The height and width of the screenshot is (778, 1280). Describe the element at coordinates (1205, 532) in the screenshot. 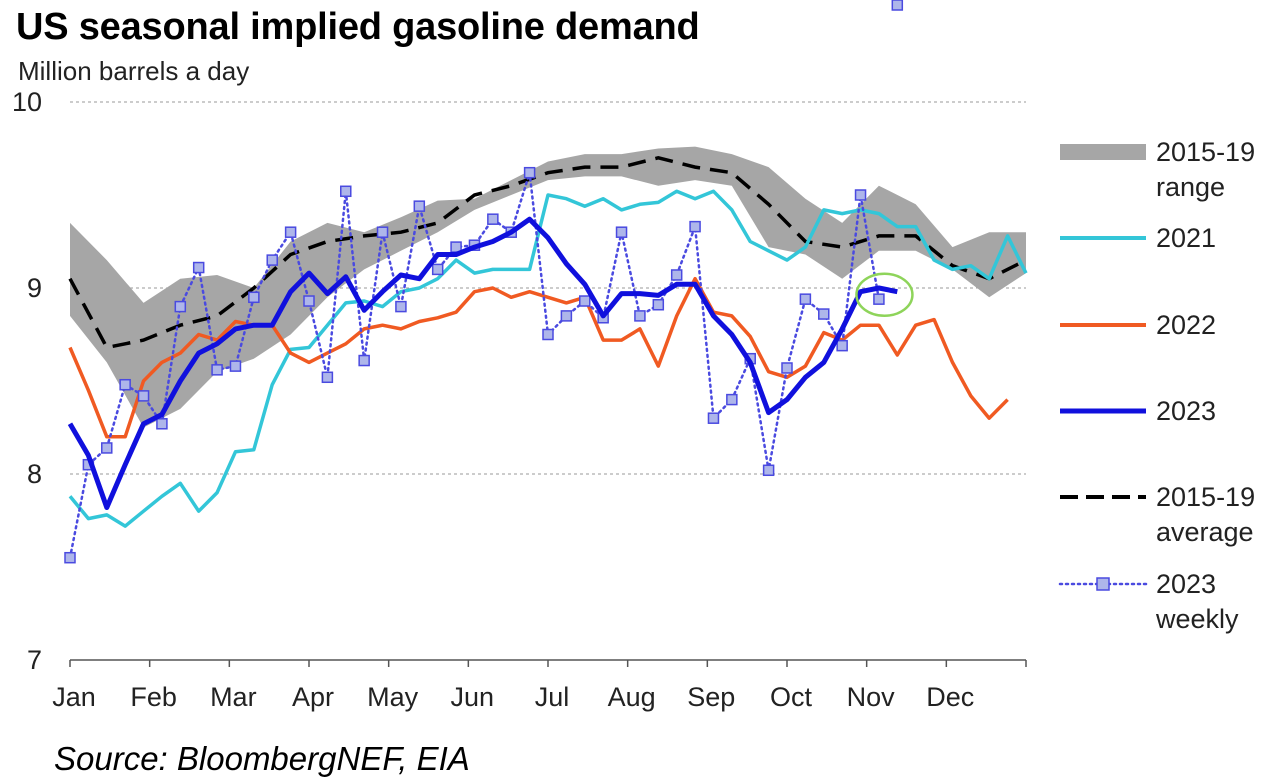

I see `legend-label-avg-1: average` at that location.